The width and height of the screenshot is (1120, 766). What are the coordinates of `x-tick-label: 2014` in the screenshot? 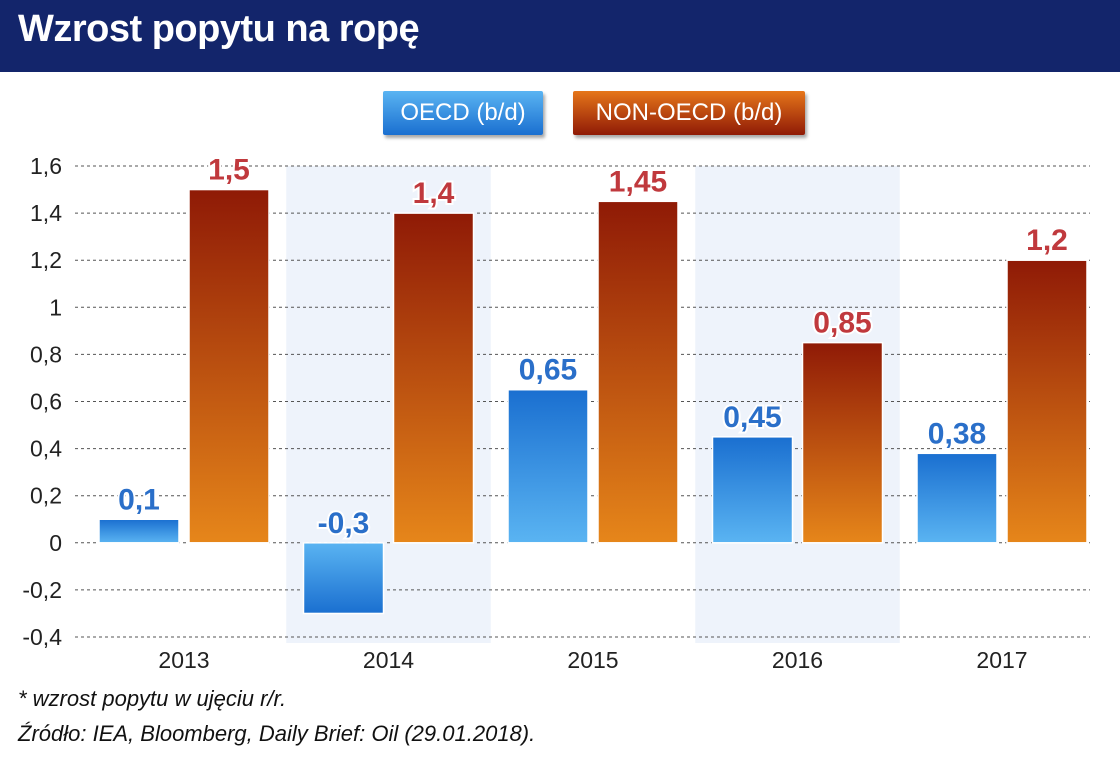 It's located at (388, 660).